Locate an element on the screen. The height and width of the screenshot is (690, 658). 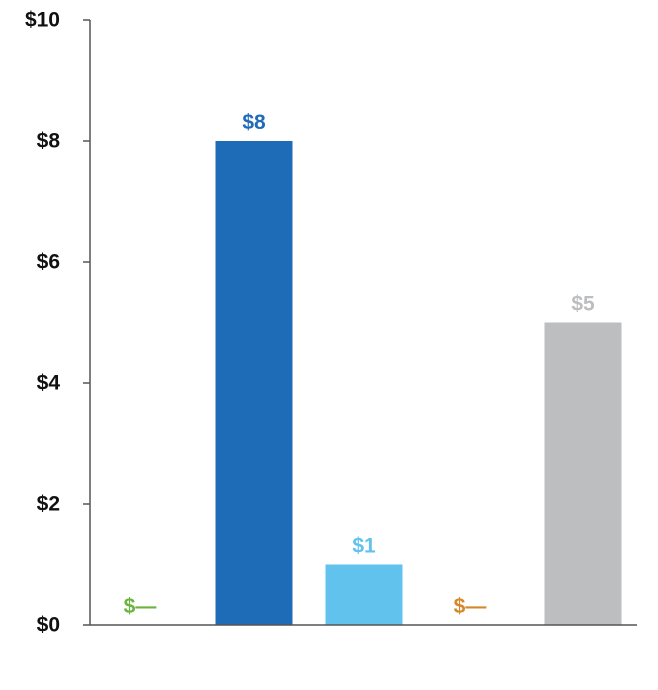
bar-value-label: $8 is located at coordinates (254, 122).